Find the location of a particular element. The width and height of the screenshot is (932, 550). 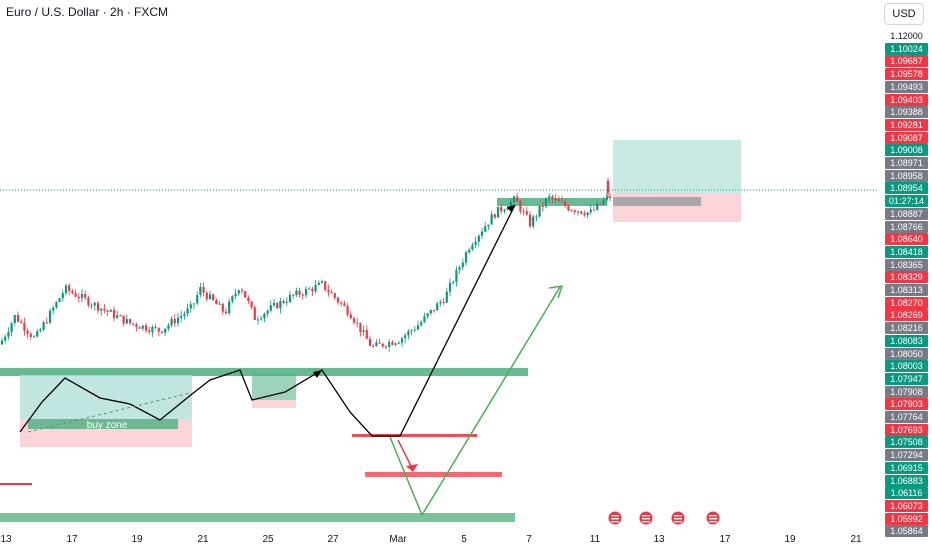

time-axis-label: 13 is located at coordinates (6, 539).